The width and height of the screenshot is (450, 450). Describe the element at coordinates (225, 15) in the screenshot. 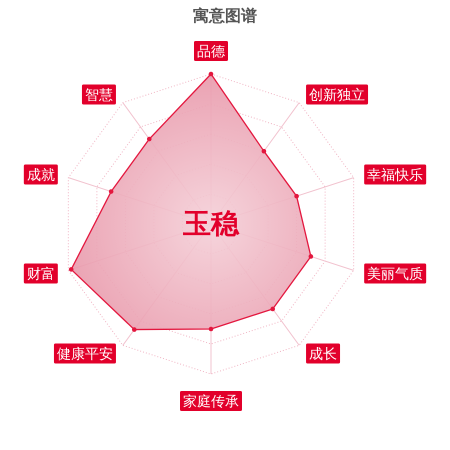

I see `chart-title: 寓意图谱` at that location.